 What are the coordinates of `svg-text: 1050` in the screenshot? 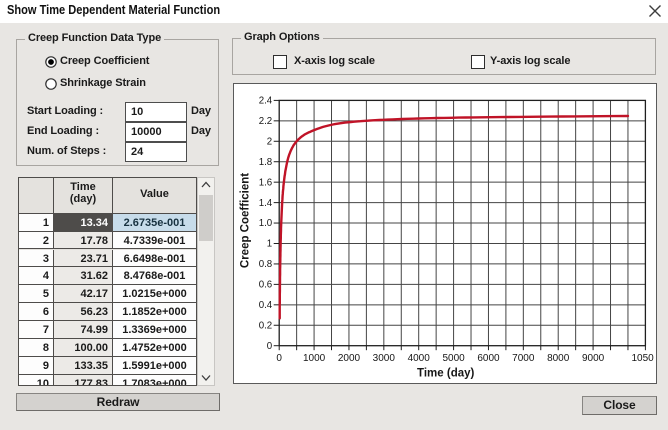 It's located at (642, 358).